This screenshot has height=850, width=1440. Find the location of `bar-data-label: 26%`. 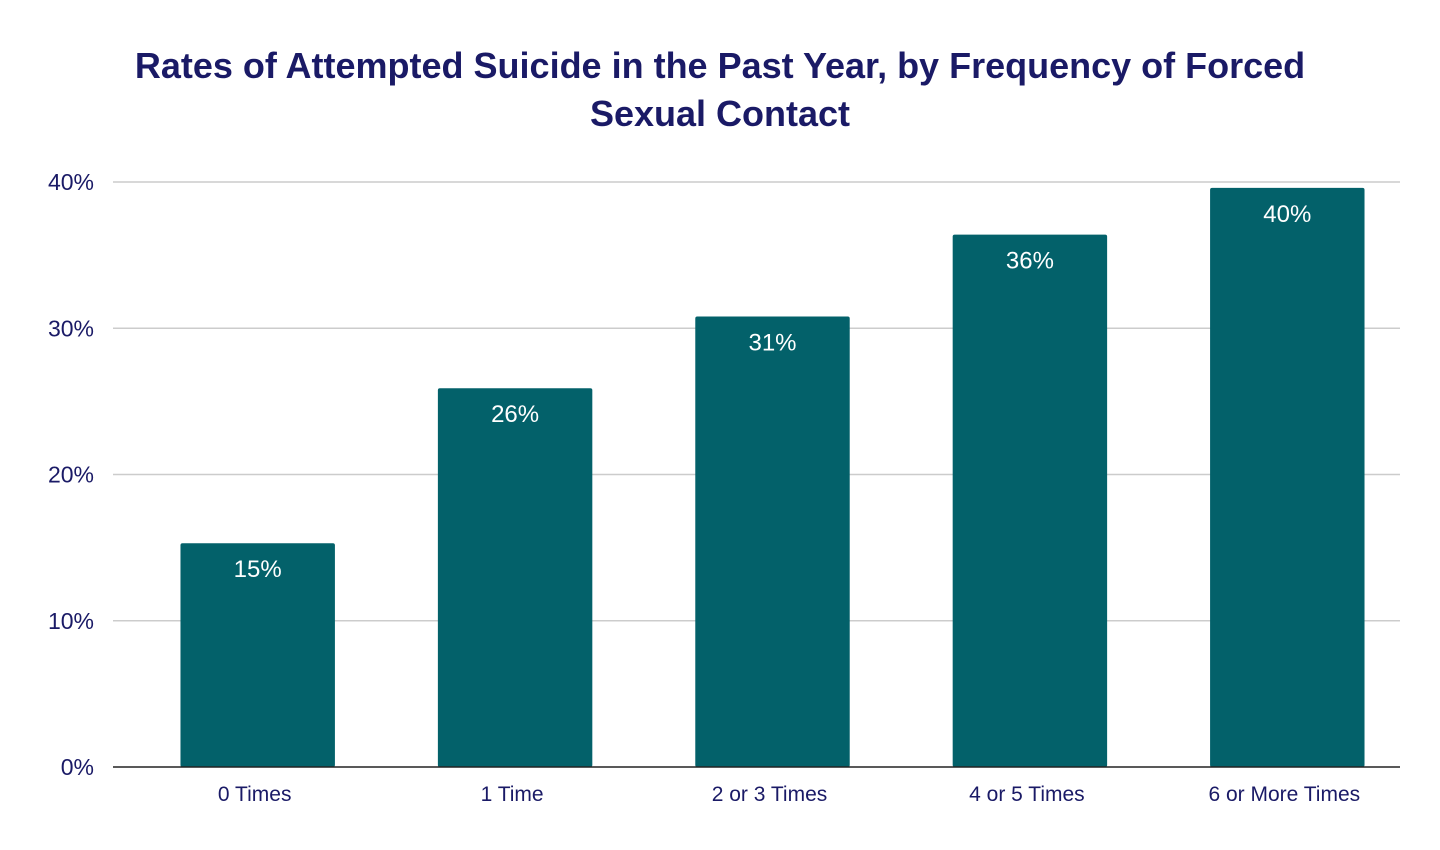

bar-data-label: 26% is located at coordinates (515, 414).